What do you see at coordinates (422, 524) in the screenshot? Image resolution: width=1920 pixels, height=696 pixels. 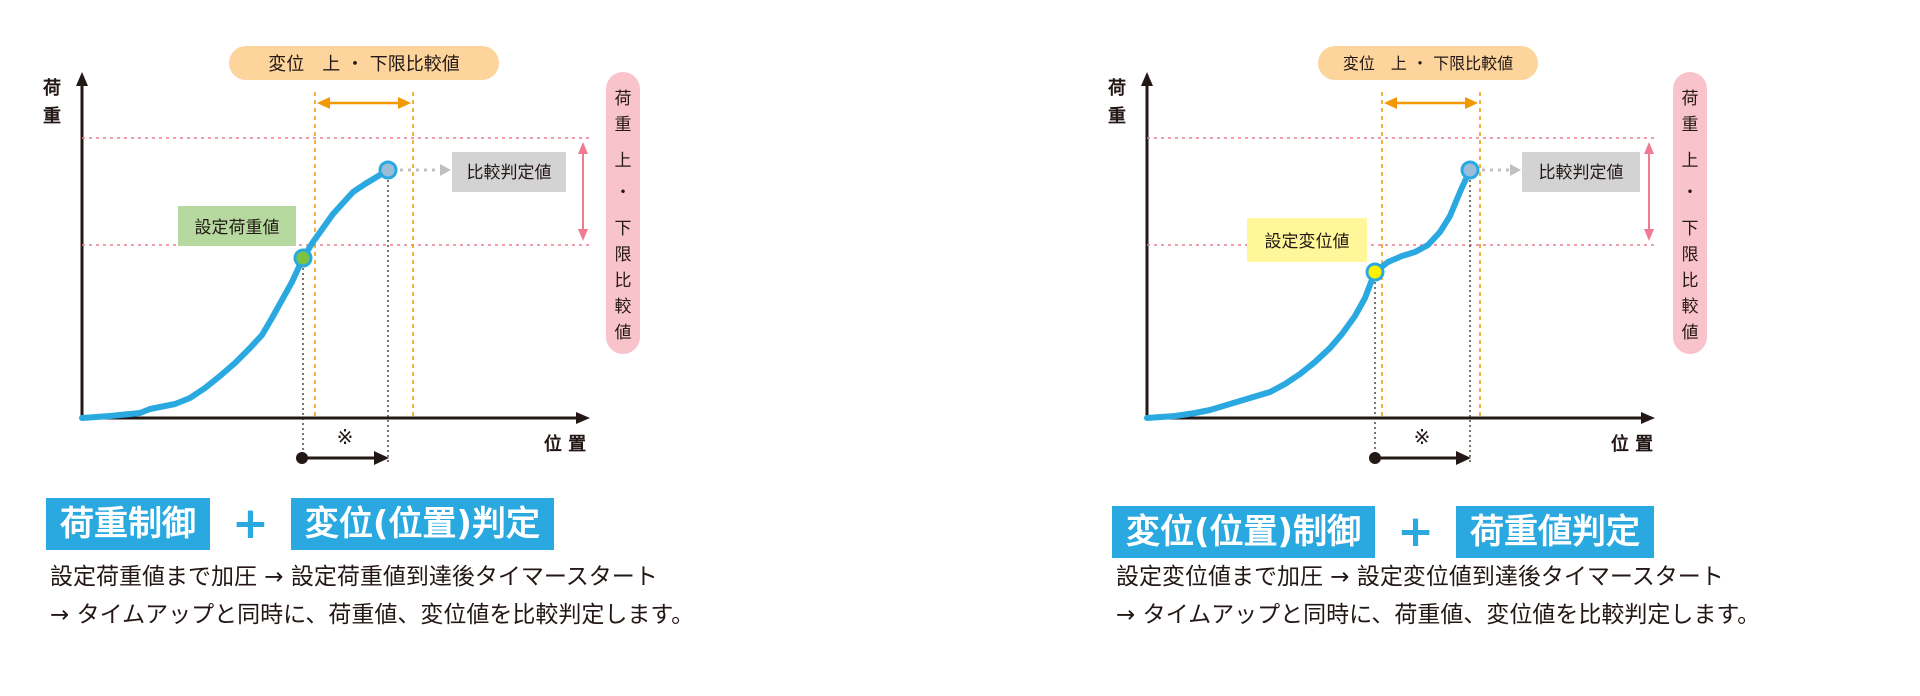 I see `judge-mode-heading: 変位(位置)判定` at bounding box center [422, 524].